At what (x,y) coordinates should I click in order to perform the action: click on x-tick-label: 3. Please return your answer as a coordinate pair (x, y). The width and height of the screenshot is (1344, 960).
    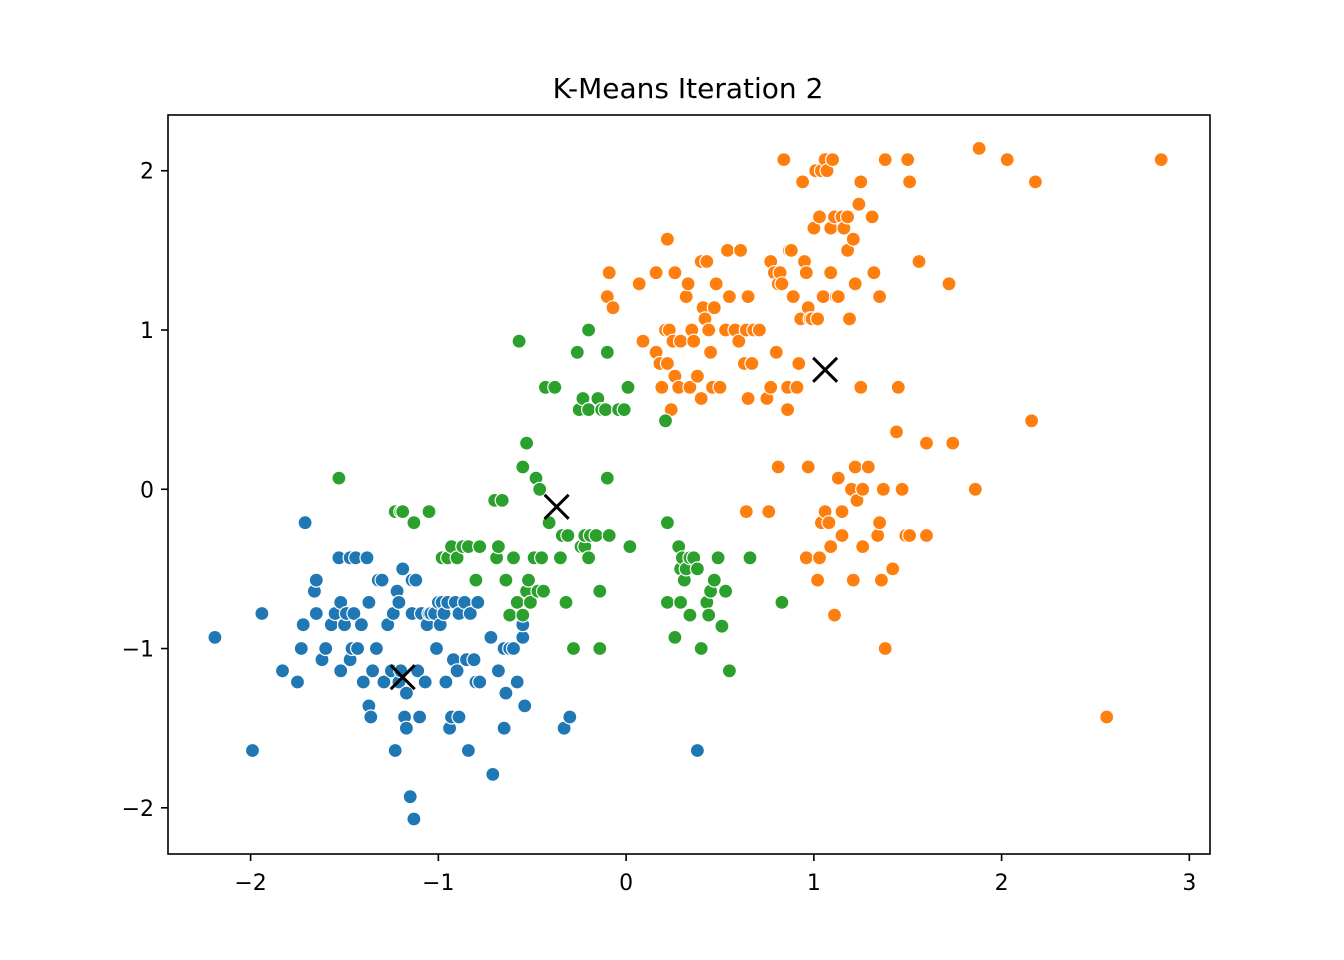
    Looking at the image, I should click on (1189, 883).